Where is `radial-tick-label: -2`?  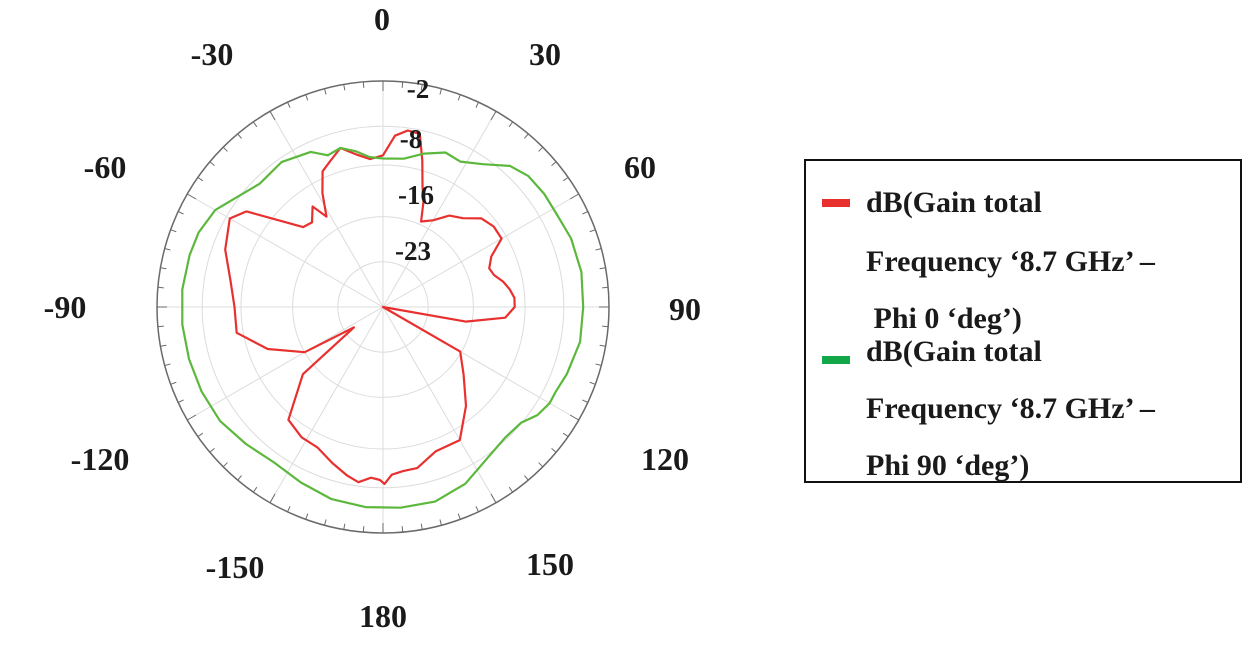 radial-tick-label: -2 is located at coordinates (418, 89).